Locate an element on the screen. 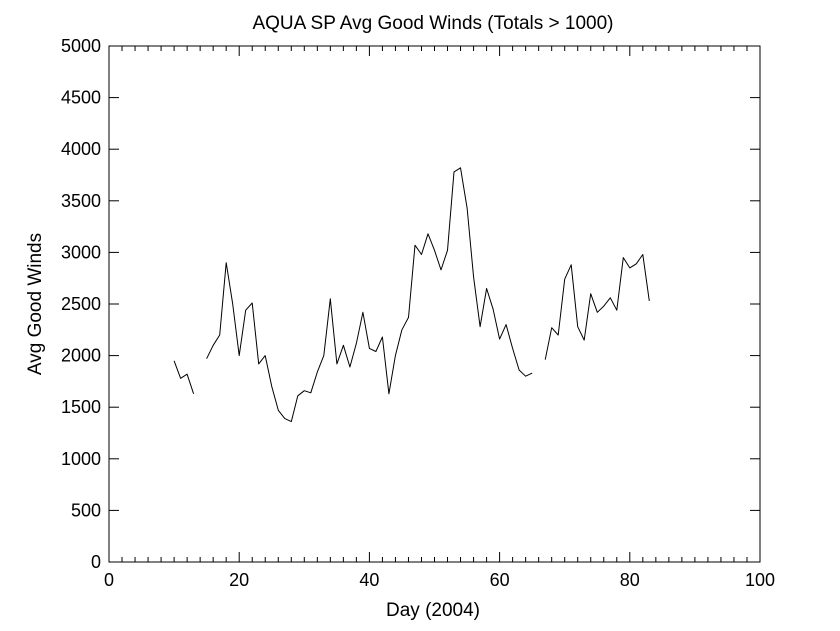 Image resolution: width=840 pixels, height=631 pixels. y-tick-label: 1000 is located at coordinates (81, 459).